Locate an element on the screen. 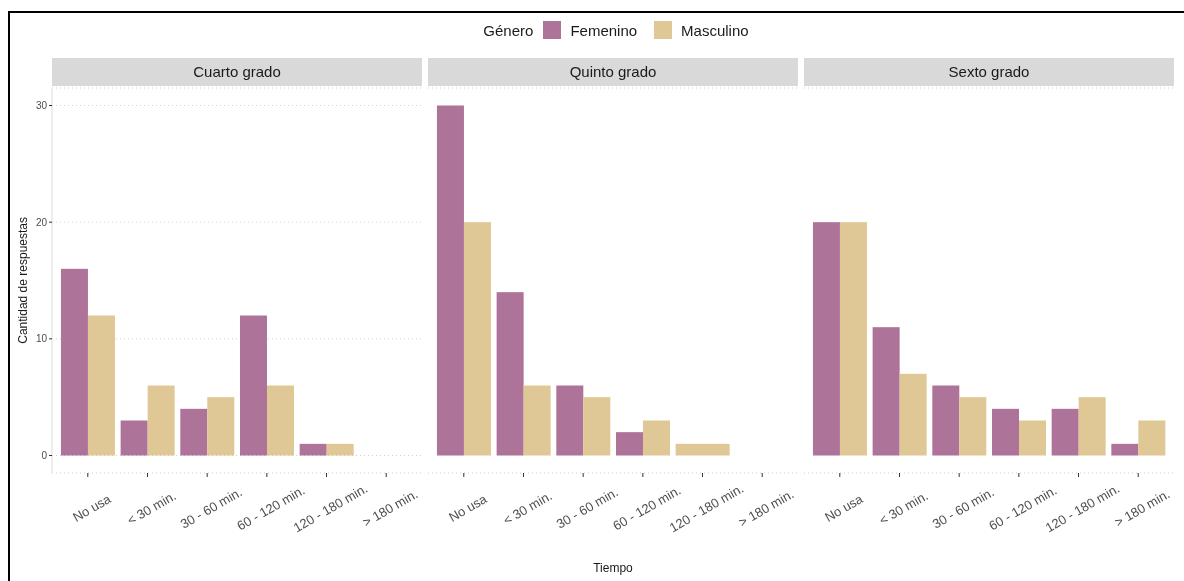  y-axis-title: Cantidad de respuestas is located at coordinates (23, 280).